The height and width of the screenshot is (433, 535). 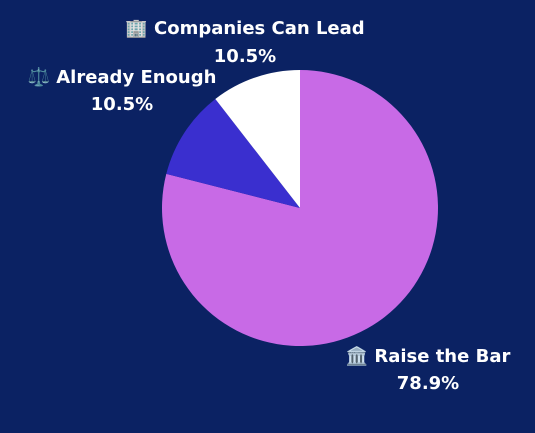 What do you see at coordinates (244, 28) in the screenshot?
I see `slice-label: 🏢 Companies Can Lead` at bounding box center [244, 28].